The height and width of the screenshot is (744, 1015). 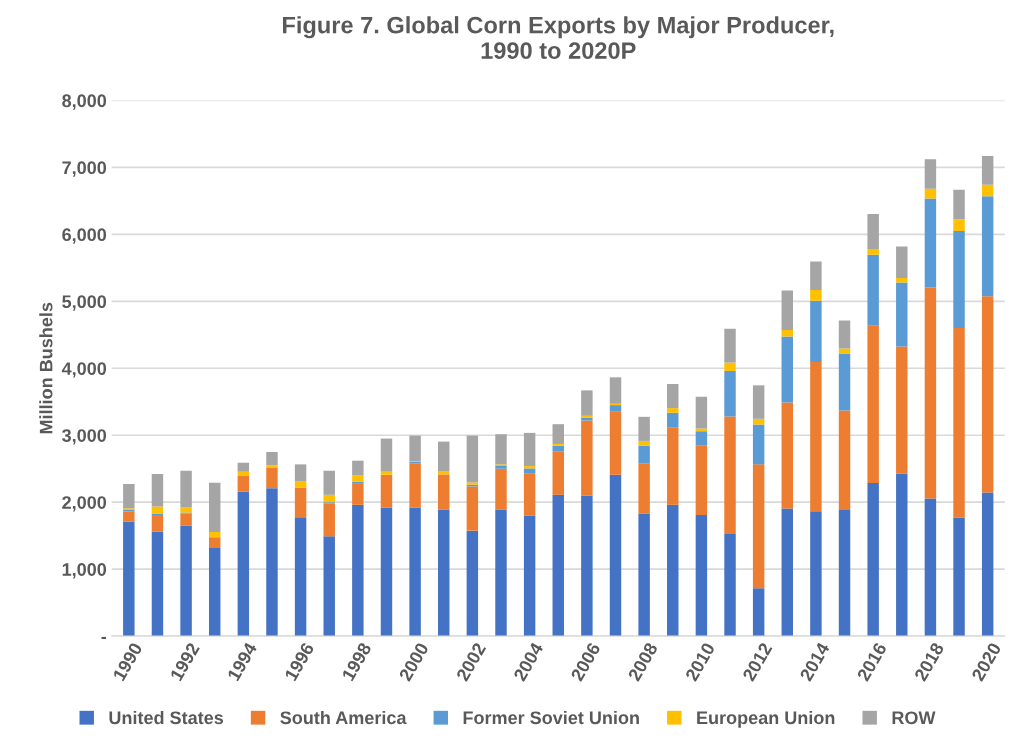 I want to click on legend-label: ROW, so click(x=914, y=718).